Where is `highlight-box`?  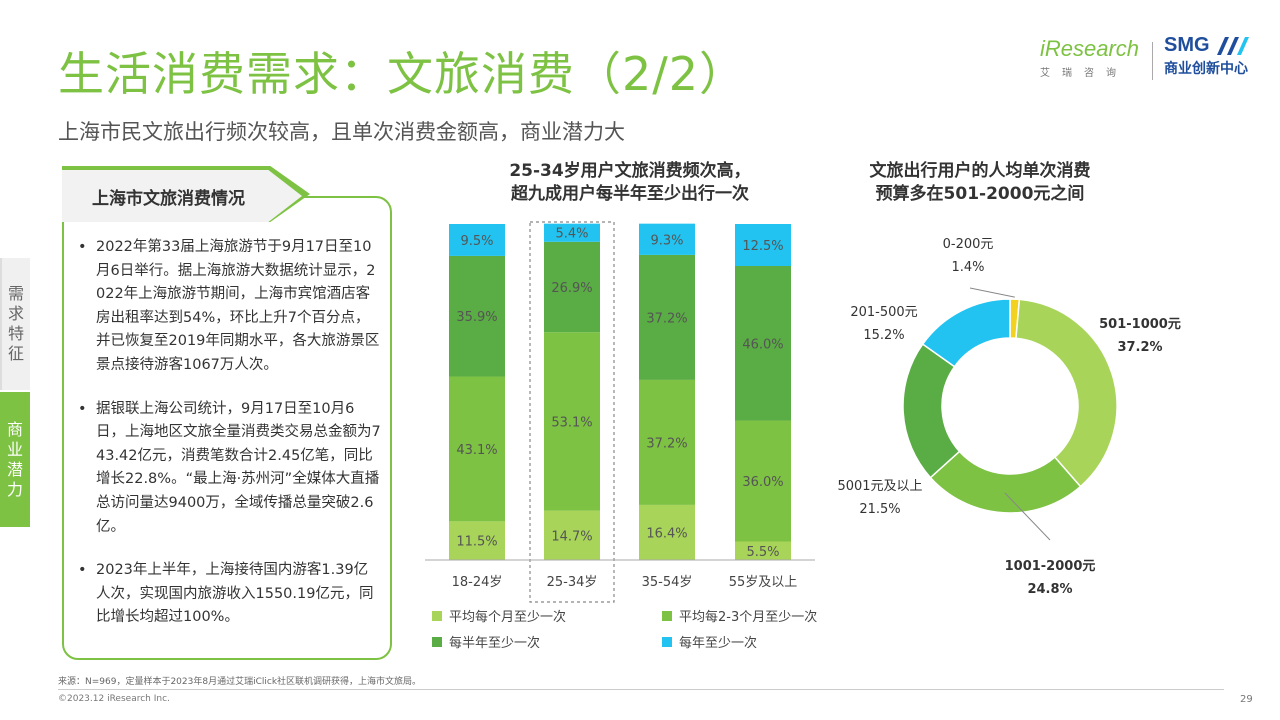 highlight-box is located at coordinates (572, 412).